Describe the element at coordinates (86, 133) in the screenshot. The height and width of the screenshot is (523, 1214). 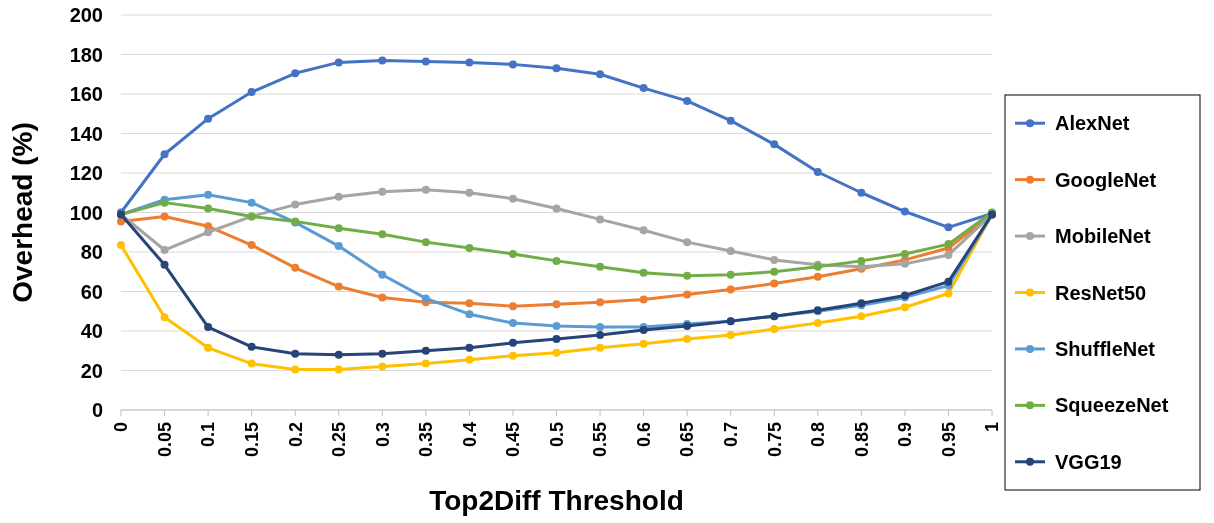
I see `y-tick-label: 140` at that location.